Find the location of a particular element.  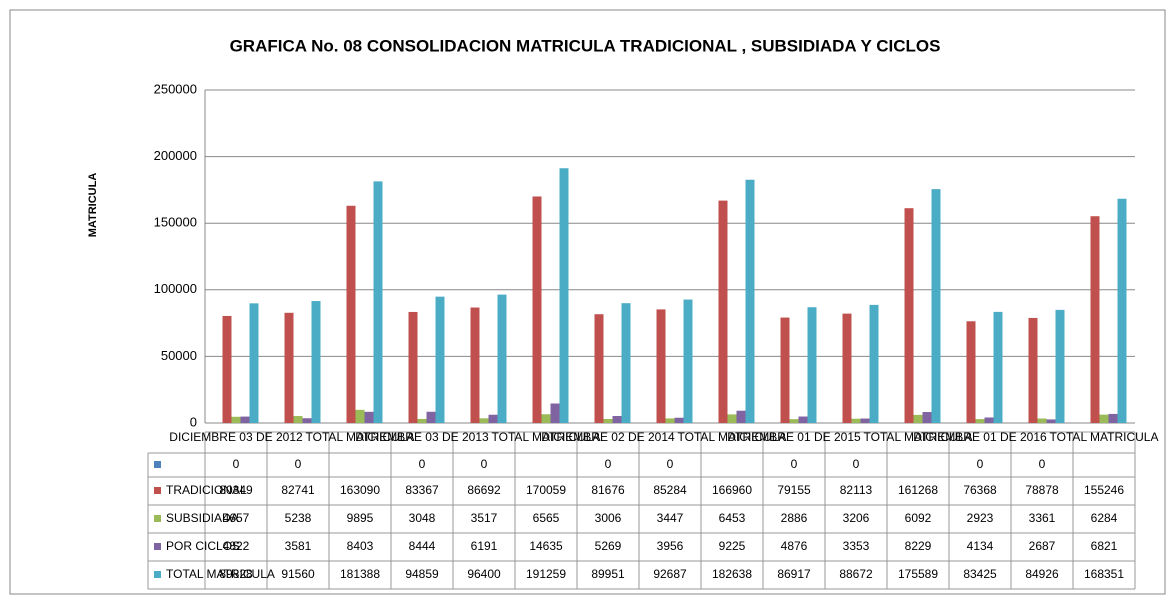

table-value: 8403 is located at coordinates (360, 546).